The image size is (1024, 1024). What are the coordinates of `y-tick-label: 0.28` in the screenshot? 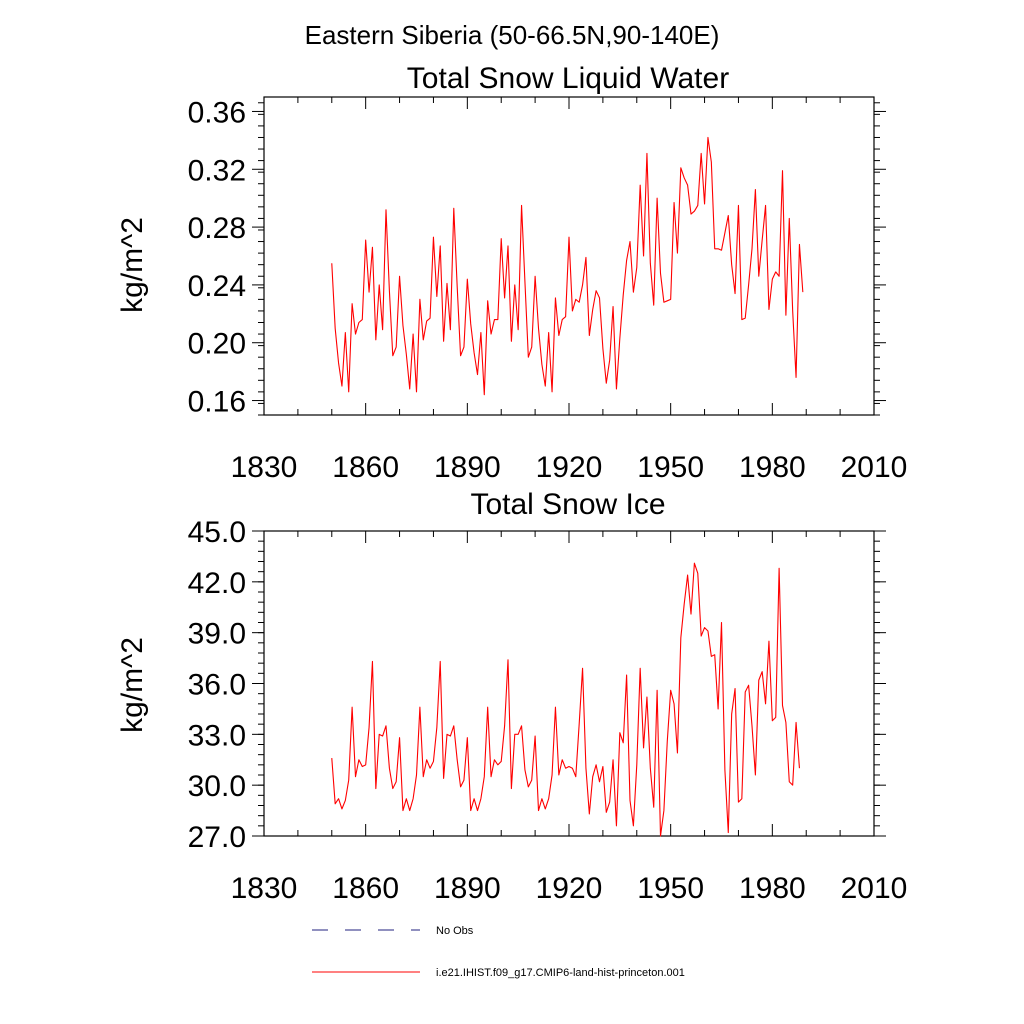 It's located at (217, 228).